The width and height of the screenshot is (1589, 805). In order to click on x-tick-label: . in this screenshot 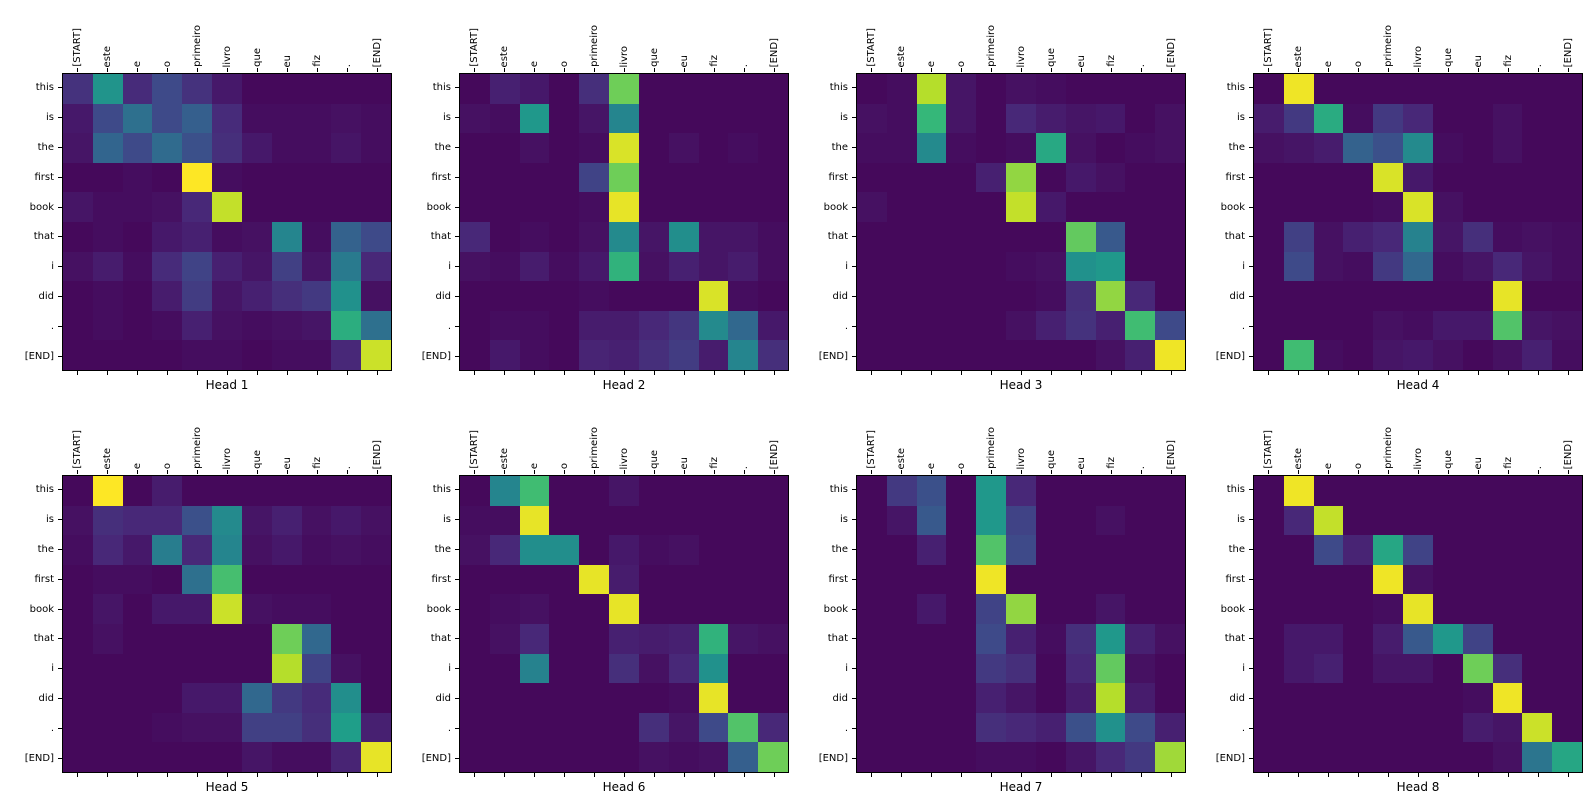, I will do `click(347, 467)`.